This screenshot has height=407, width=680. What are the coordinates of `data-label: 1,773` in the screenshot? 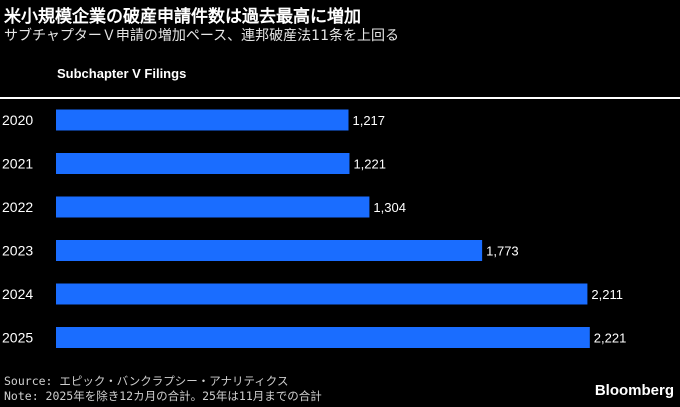 It's located at (502, 251).